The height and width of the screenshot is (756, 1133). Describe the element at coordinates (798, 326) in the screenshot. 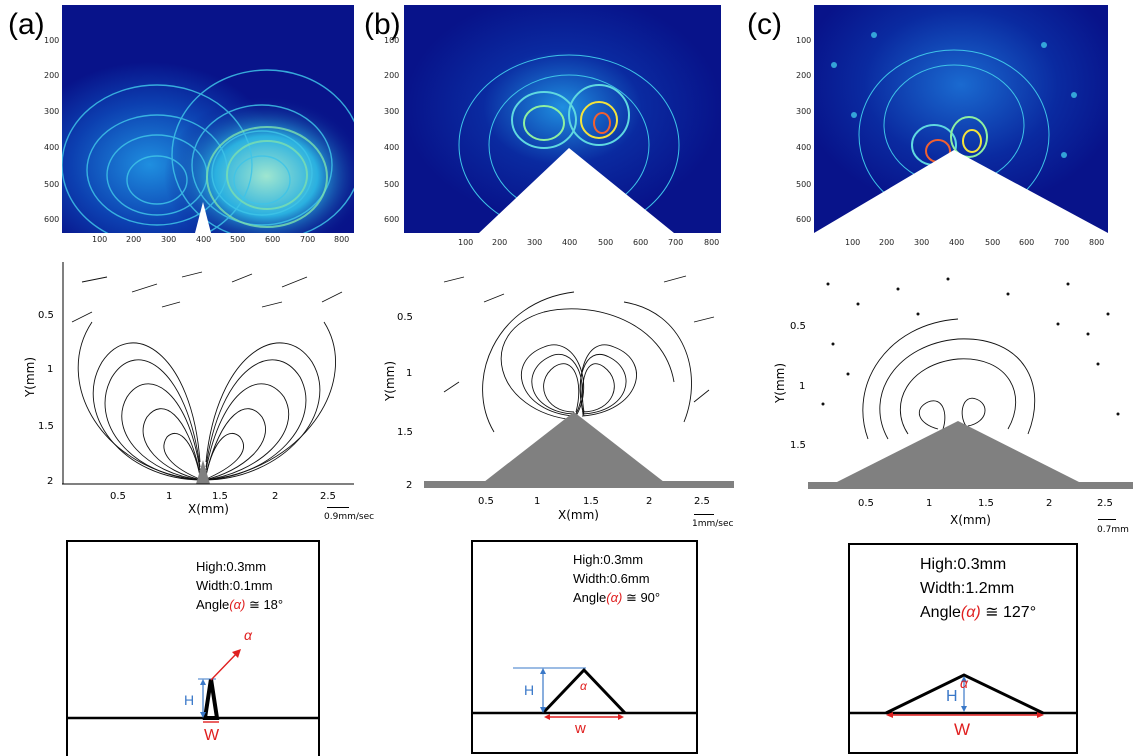

I see `stream-c-ytick: 0.5` at that location.